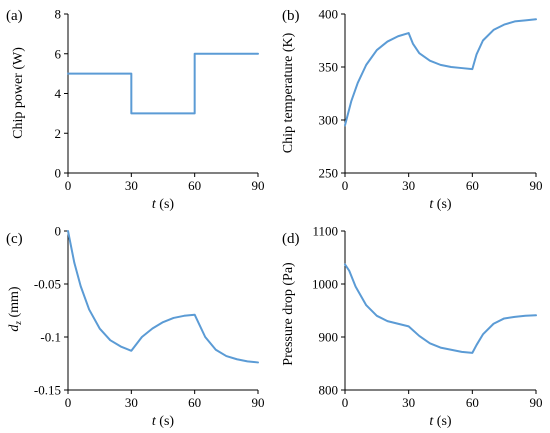 This screenshot has height=433, width=550. What do you see at coordinates (329, 67) in the screenshot?
I see `panel-b-y-tick-label: 350` at bounding box center [329, 67].